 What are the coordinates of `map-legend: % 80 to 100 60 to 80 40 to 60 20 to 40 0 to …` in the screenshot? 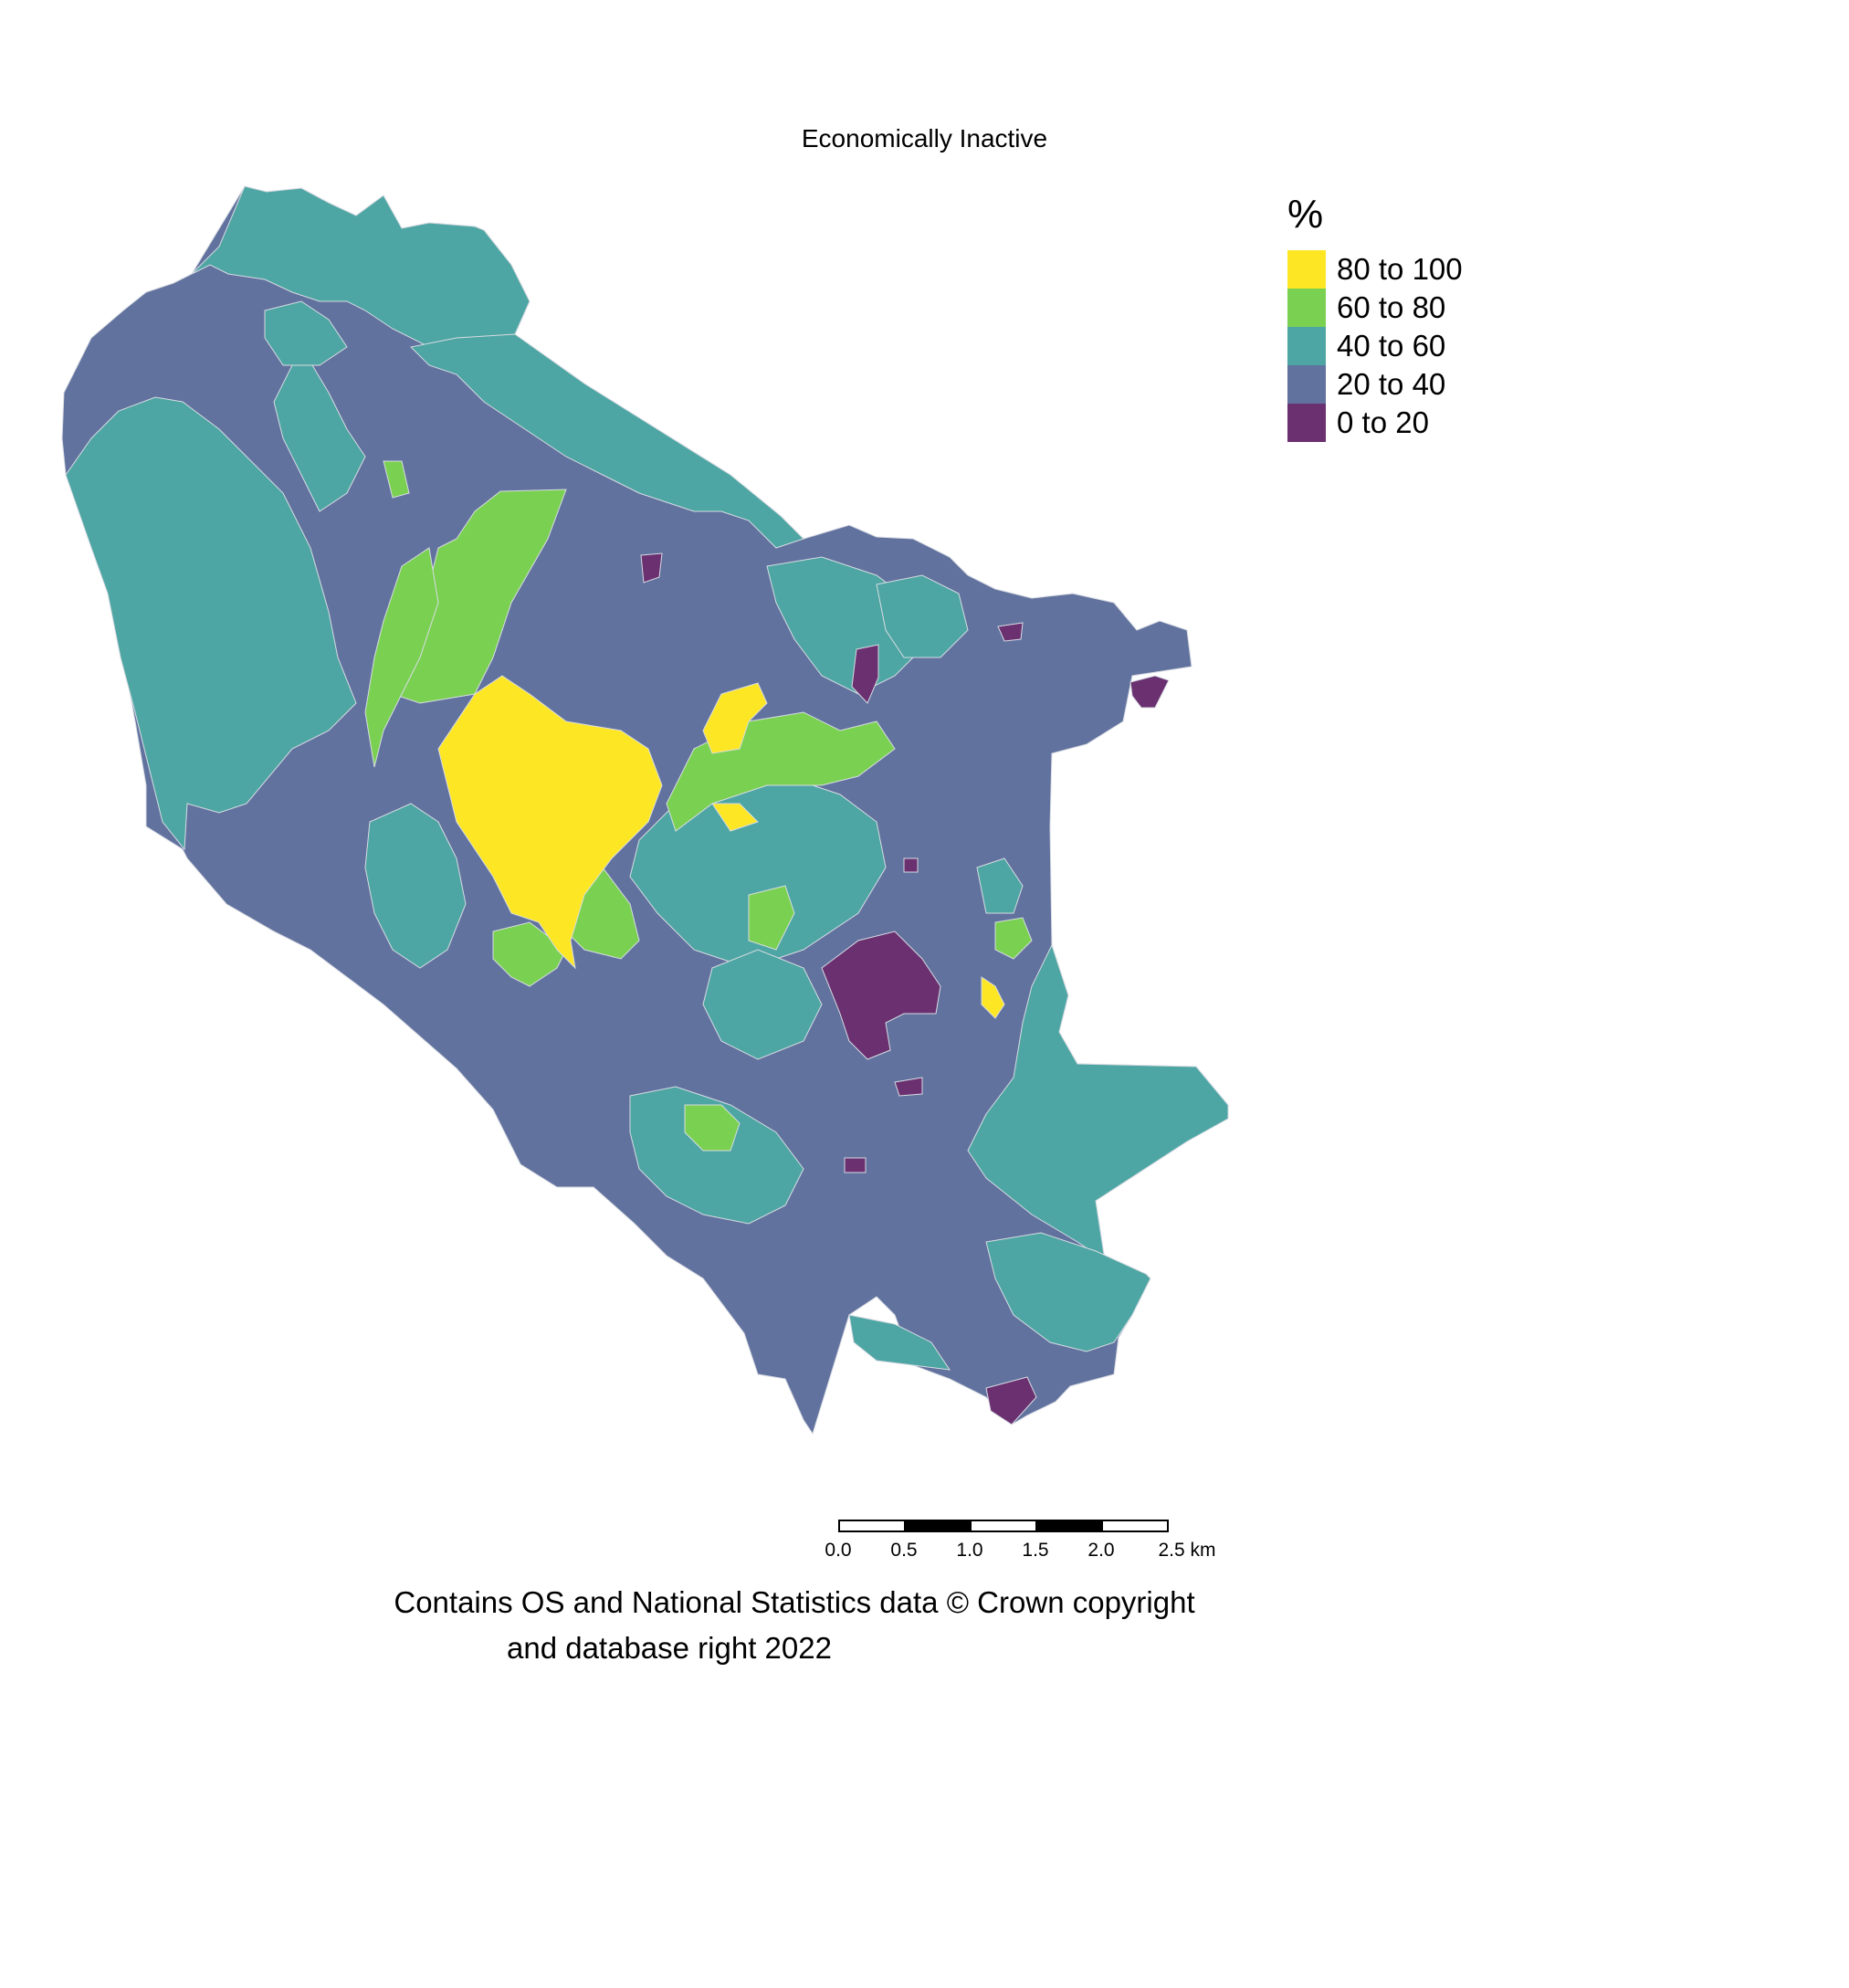 It's located at (1375, 317).